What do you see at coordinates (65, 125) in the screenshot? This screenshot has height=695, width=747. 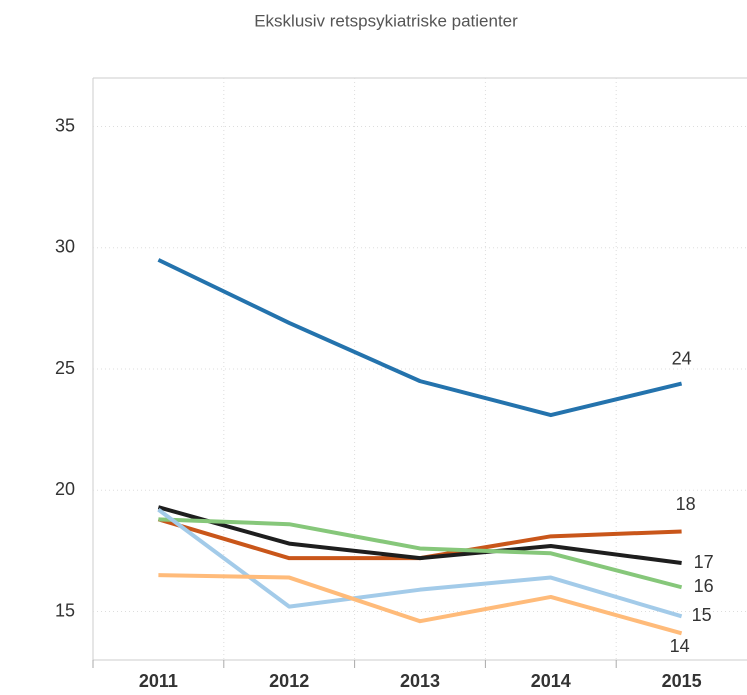 I see `y-tick-label: 35` at bounding box center [65, 125].